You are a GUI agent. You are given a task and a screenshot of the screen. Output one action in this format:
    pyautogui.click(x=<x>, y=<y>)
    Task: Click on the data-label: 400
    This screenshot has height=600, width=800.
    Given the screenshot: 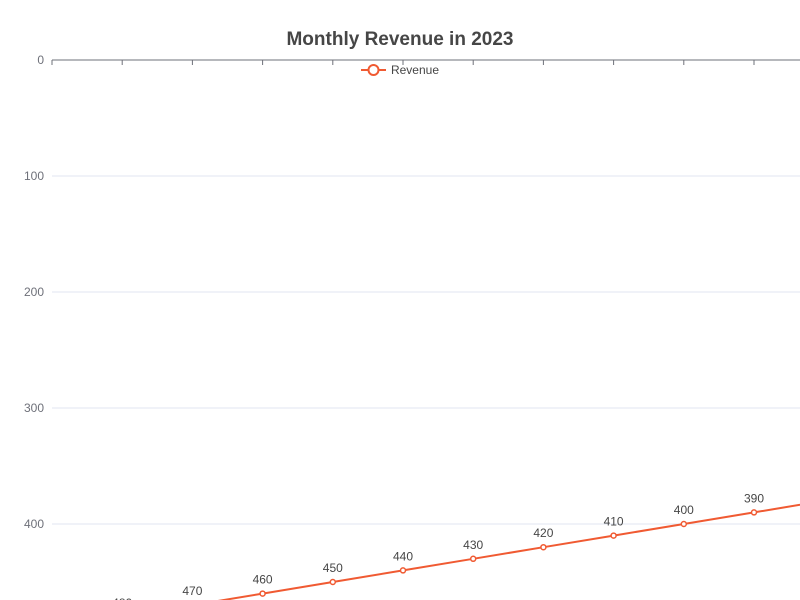 What is the action you would take?
    pyautogui.click(x=684, y=510)
    